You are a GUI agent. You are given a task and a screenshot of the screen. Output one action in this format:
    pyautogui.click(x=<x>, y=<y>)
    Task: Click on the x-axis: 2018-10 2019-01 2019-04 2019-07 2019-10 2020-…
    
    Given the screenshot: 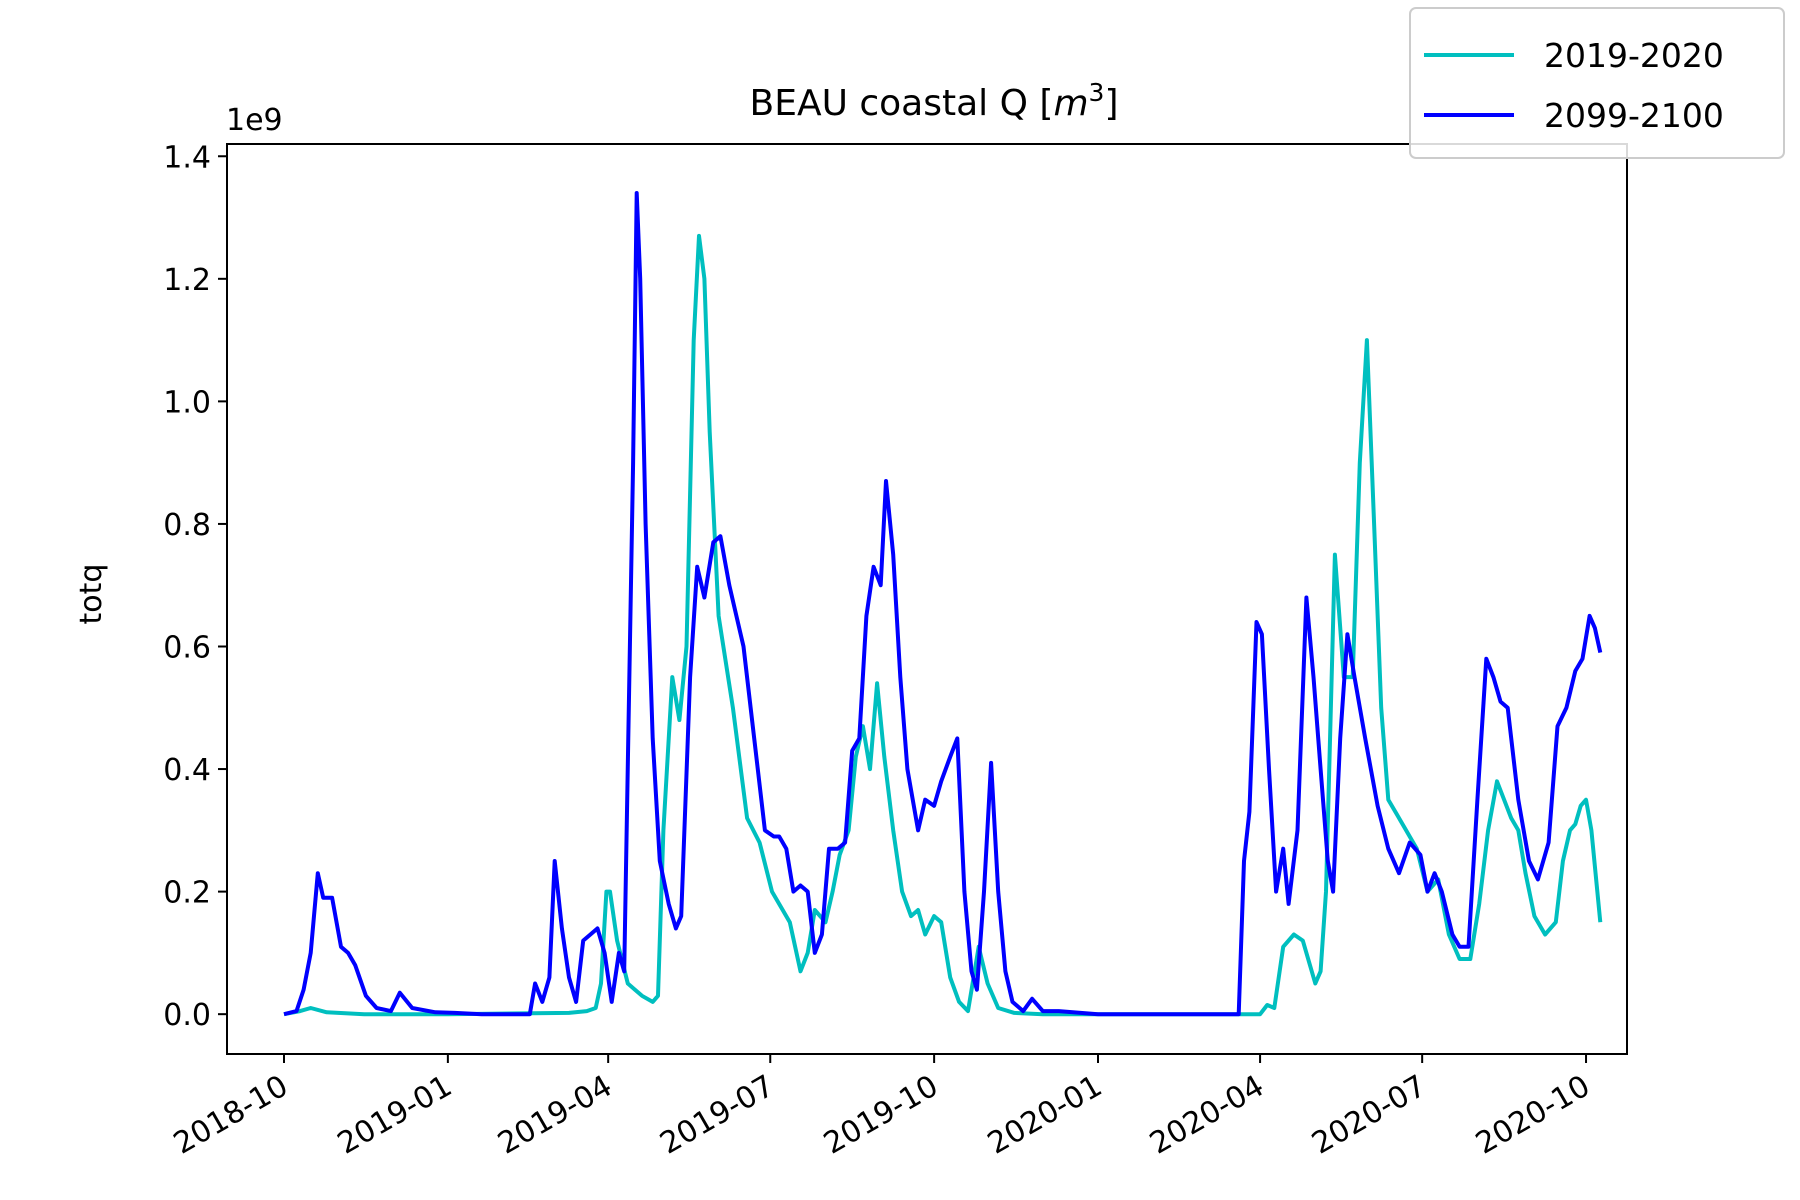 What is the action you would take?
    pyautogui.click(x=882, y=1108)
    